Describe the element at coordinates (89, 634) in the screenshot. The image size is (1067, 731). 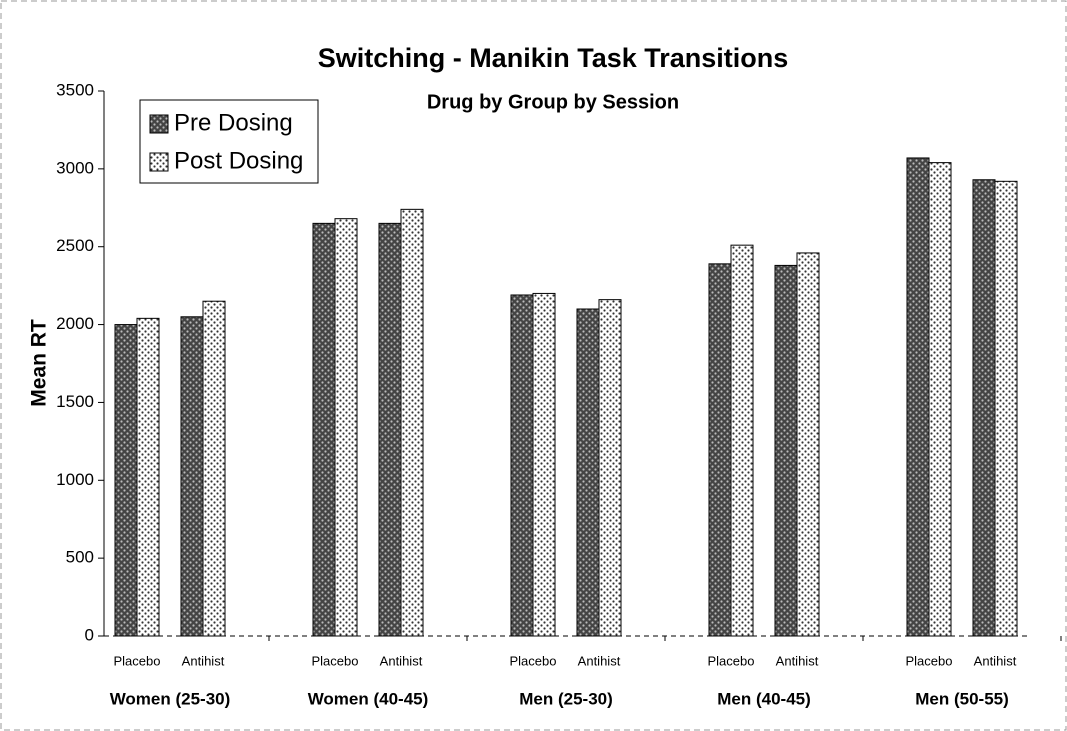
I see `y-tick-label: 0` at that location.